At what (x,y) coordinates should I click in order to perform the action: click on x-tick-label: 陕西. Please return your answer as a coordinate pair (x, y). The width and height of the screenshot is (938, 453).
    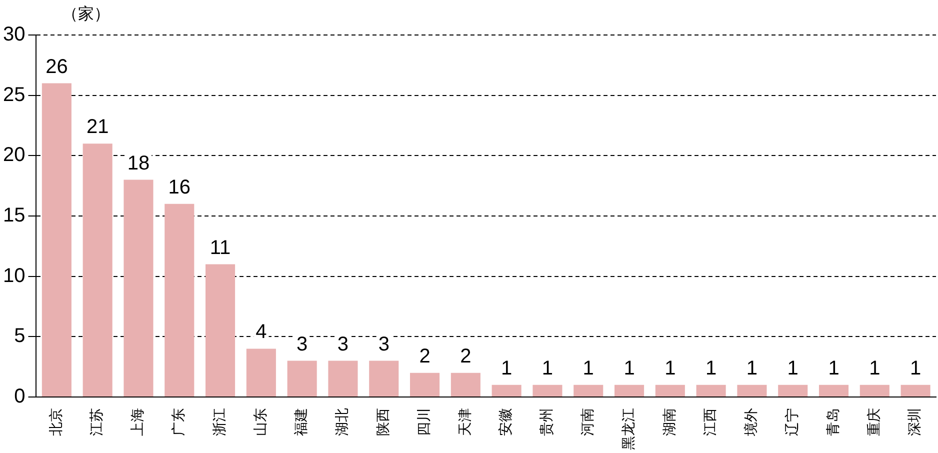
    Looking at the image, I should click on (384, 422).